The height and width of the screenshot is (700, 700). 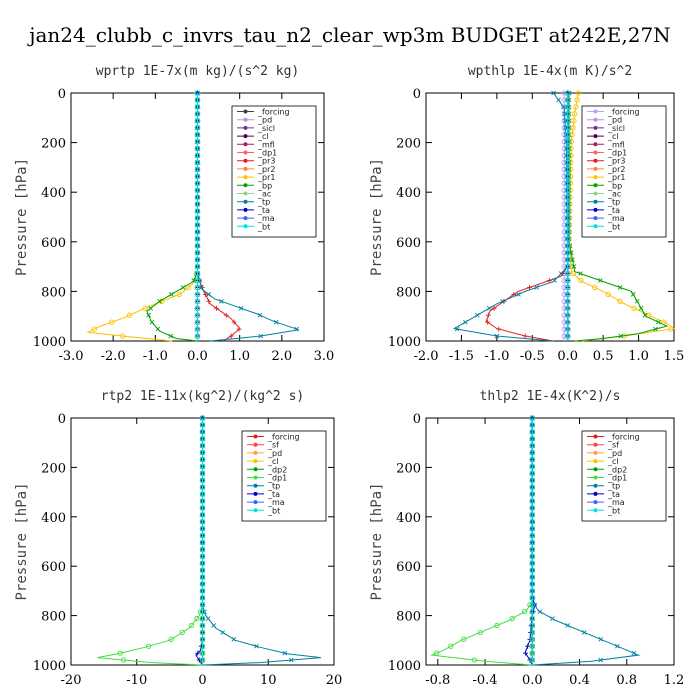 I want to click on series-line-bp, so click(x=172, y=217).